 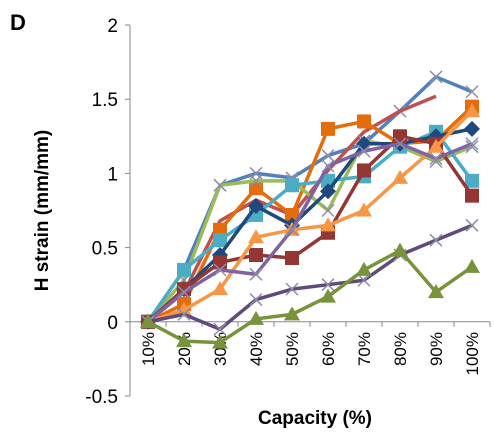 What do you see at coordinates (42, 211) in the screenshot?
I see `y-axis-title: H strain (mm/mm)` at bounding box center [42, 211].